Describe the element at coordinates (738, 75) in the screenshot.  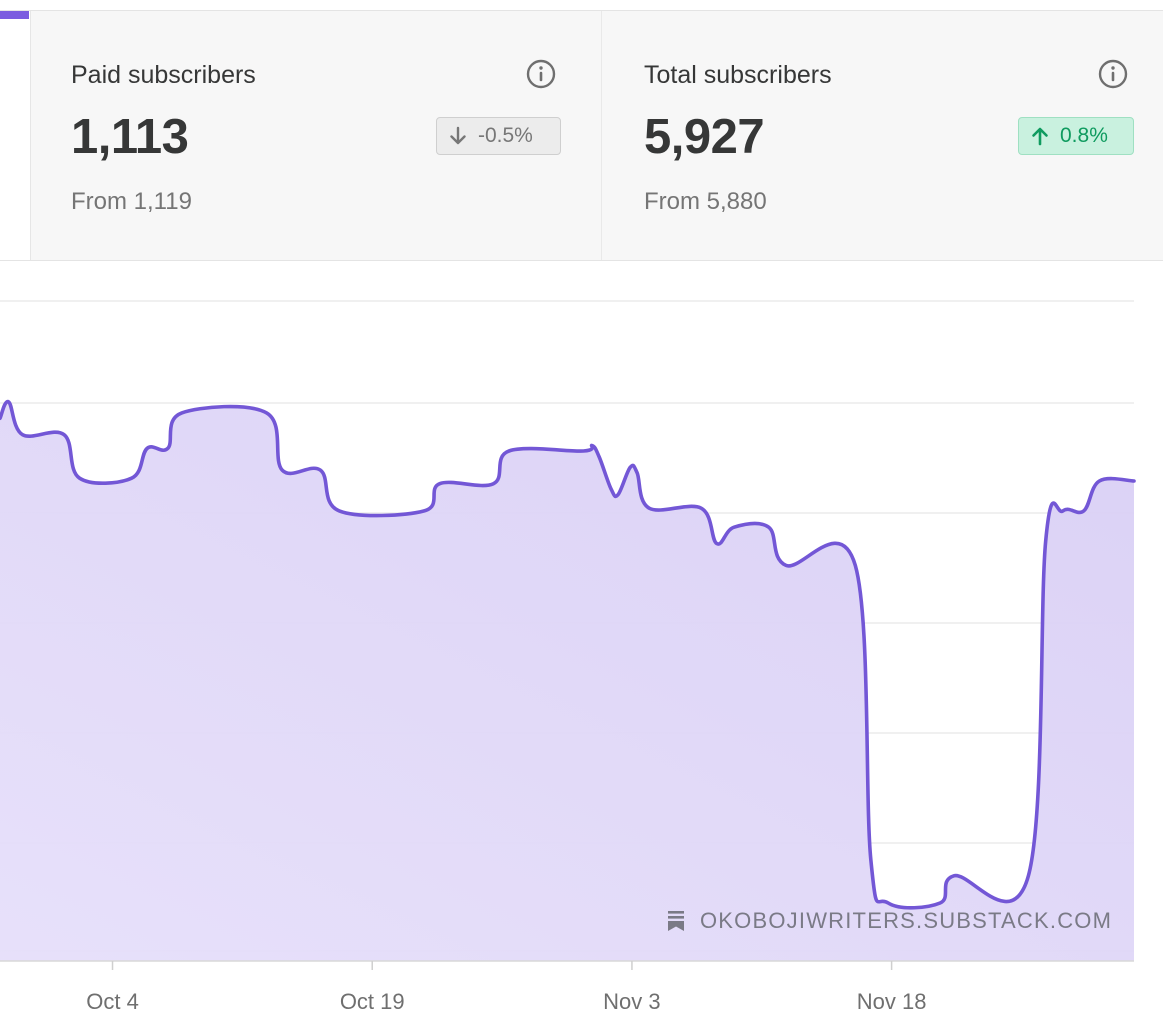
I see `total-subscribers-title: Total subscribers` at that location.